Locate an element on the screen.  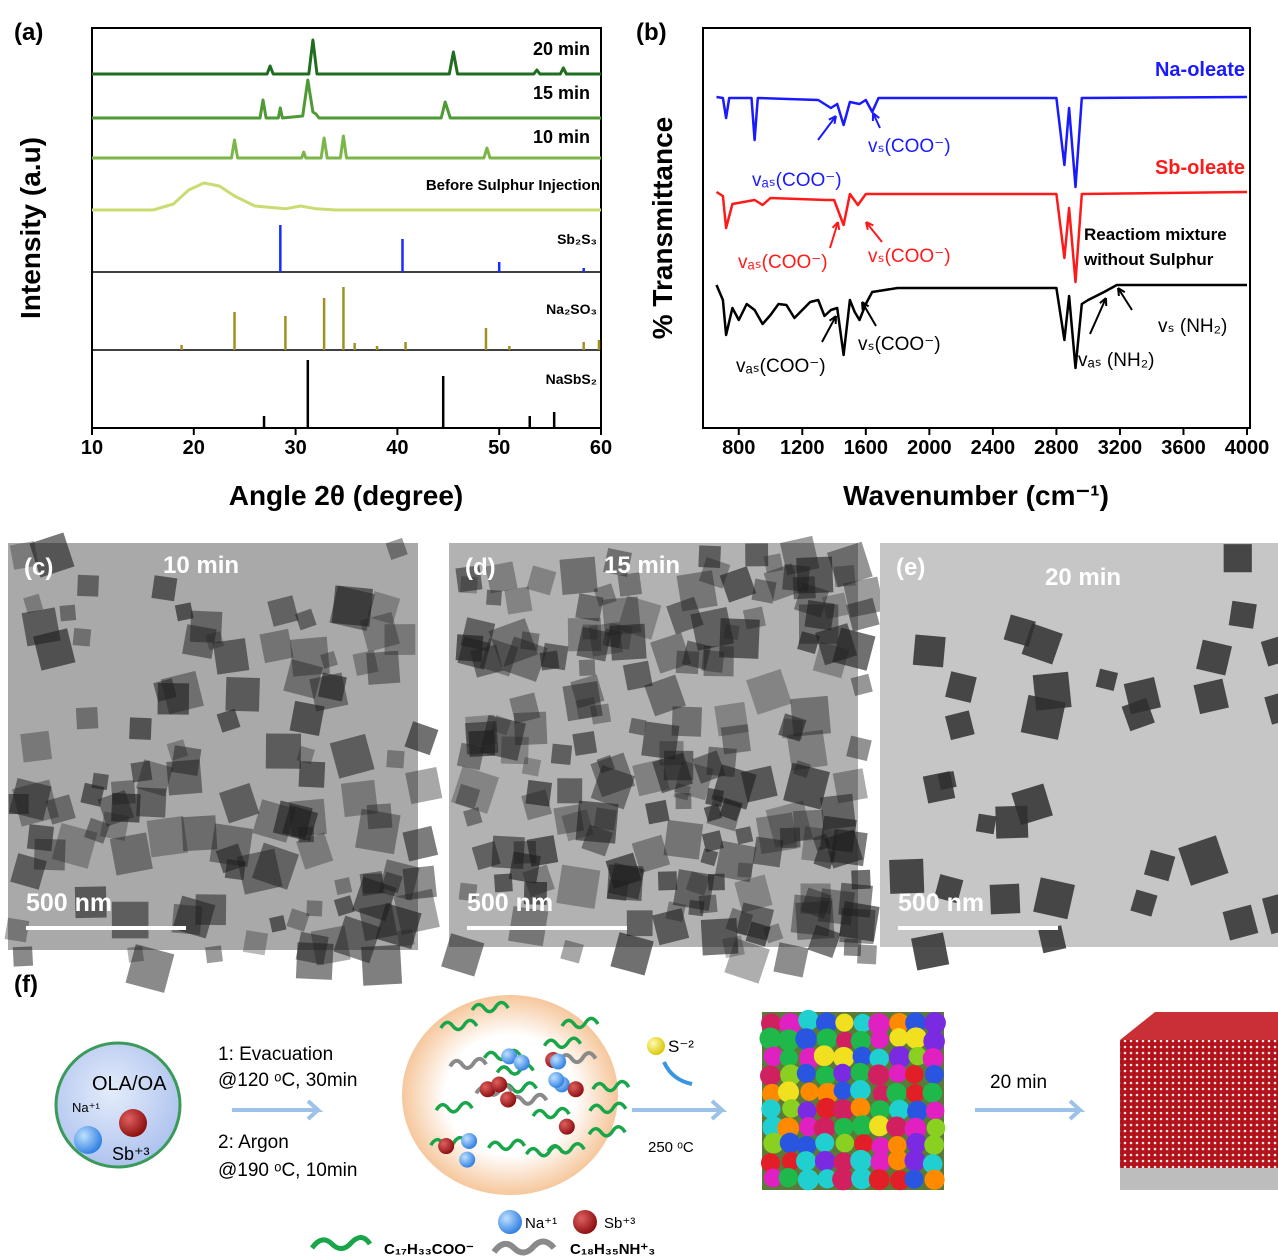
sulfur is located at coordinates (656, 1046).